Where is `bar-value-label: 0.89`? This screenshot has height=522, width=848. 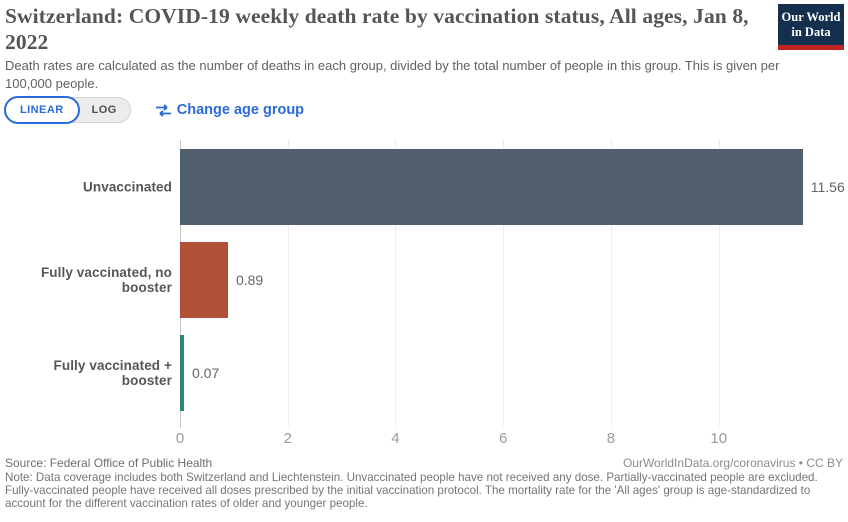
bar-value-label: 0.89 is located at coordinates (249, 279).